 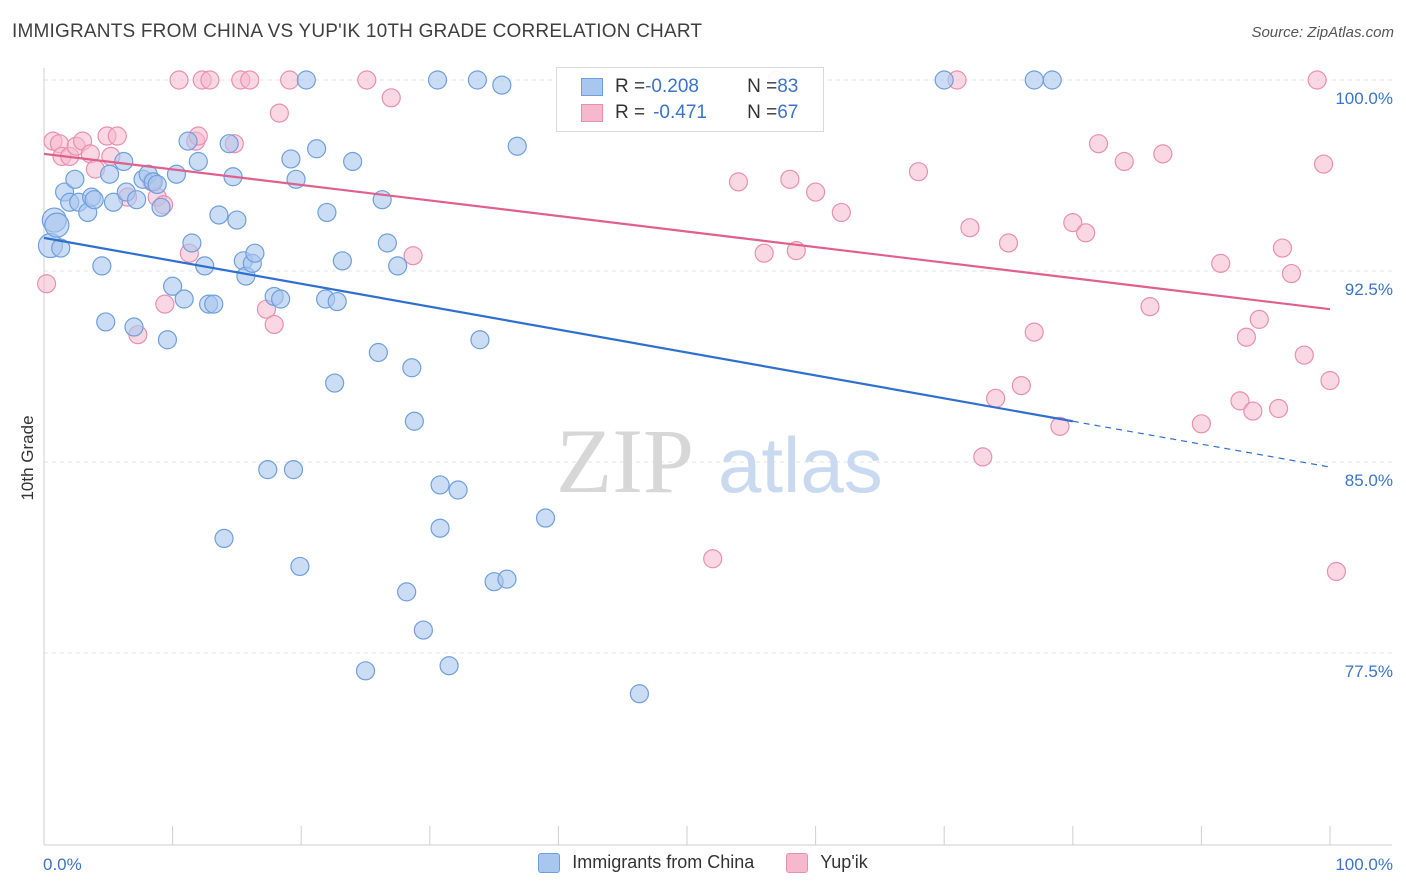 What do you see at coordinates (27, 457) in the screenshot?
I see `y-axis-label: 10th Grade` at bounding box center [27, 457].